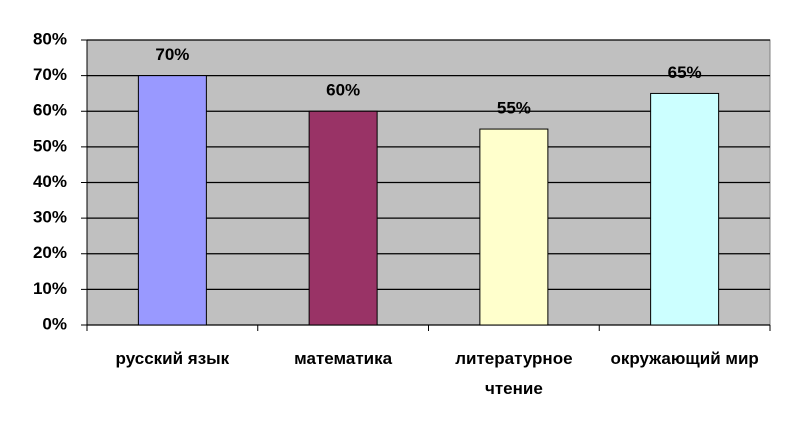 This screenshot has height=425, width=790. Describe the element at coordinates (343, 358) in the screenshot. I see `x-tick-label: математика` at that location.